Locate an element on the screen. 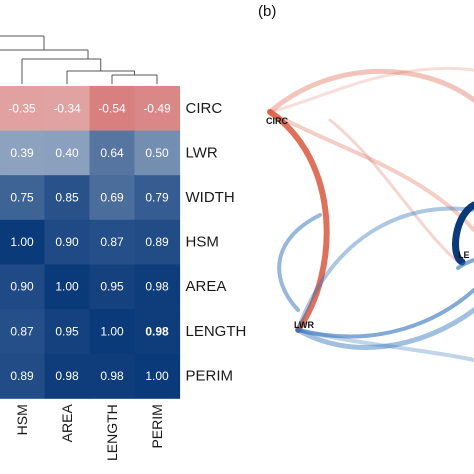 The width and height of the screenshot is (474, 474). heatmap-cell-label: 0.79 is located at coordinates (157, 198).